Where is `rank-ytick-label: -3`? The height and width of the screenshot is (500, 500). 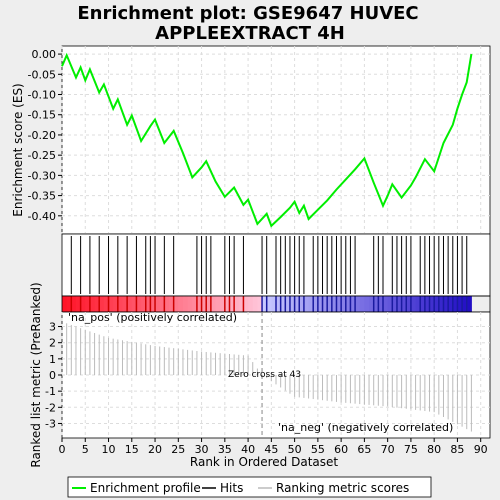 rank-ytick-label: -3 is located at coordinates (50, 423).